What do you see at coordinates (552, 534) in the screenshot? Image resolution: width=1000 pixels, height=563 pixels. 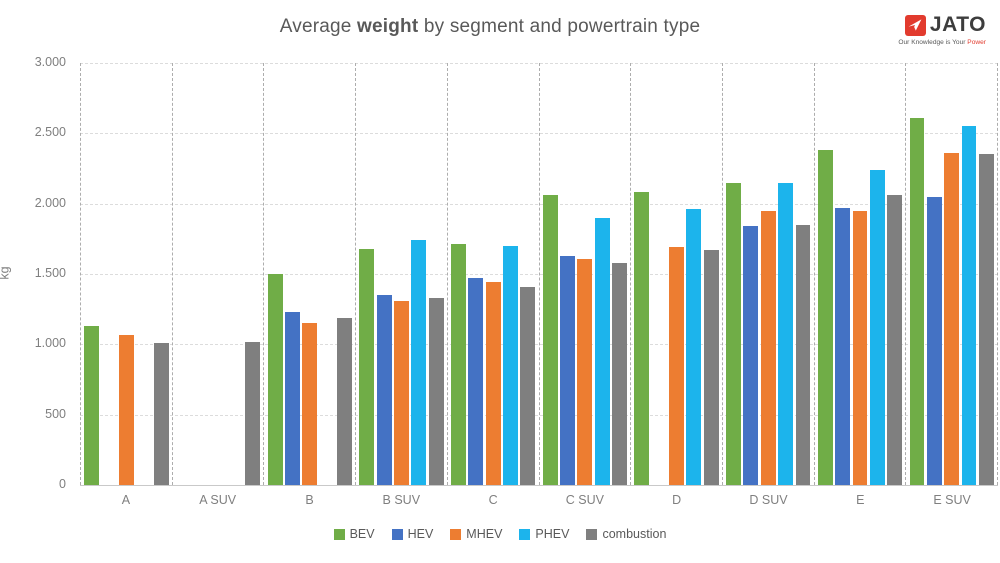 I see `legend-label: PHEV` at bounding box center [552, 534].